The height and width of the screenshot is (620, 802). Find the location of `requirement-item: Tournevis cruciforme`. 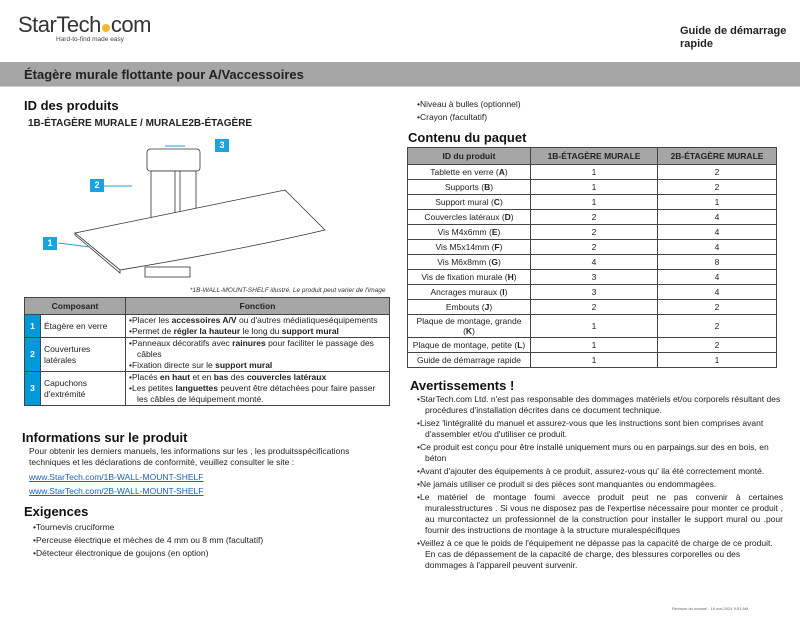

requirement-item: Tournevis cruciforme is located at coordinates (208, 527).